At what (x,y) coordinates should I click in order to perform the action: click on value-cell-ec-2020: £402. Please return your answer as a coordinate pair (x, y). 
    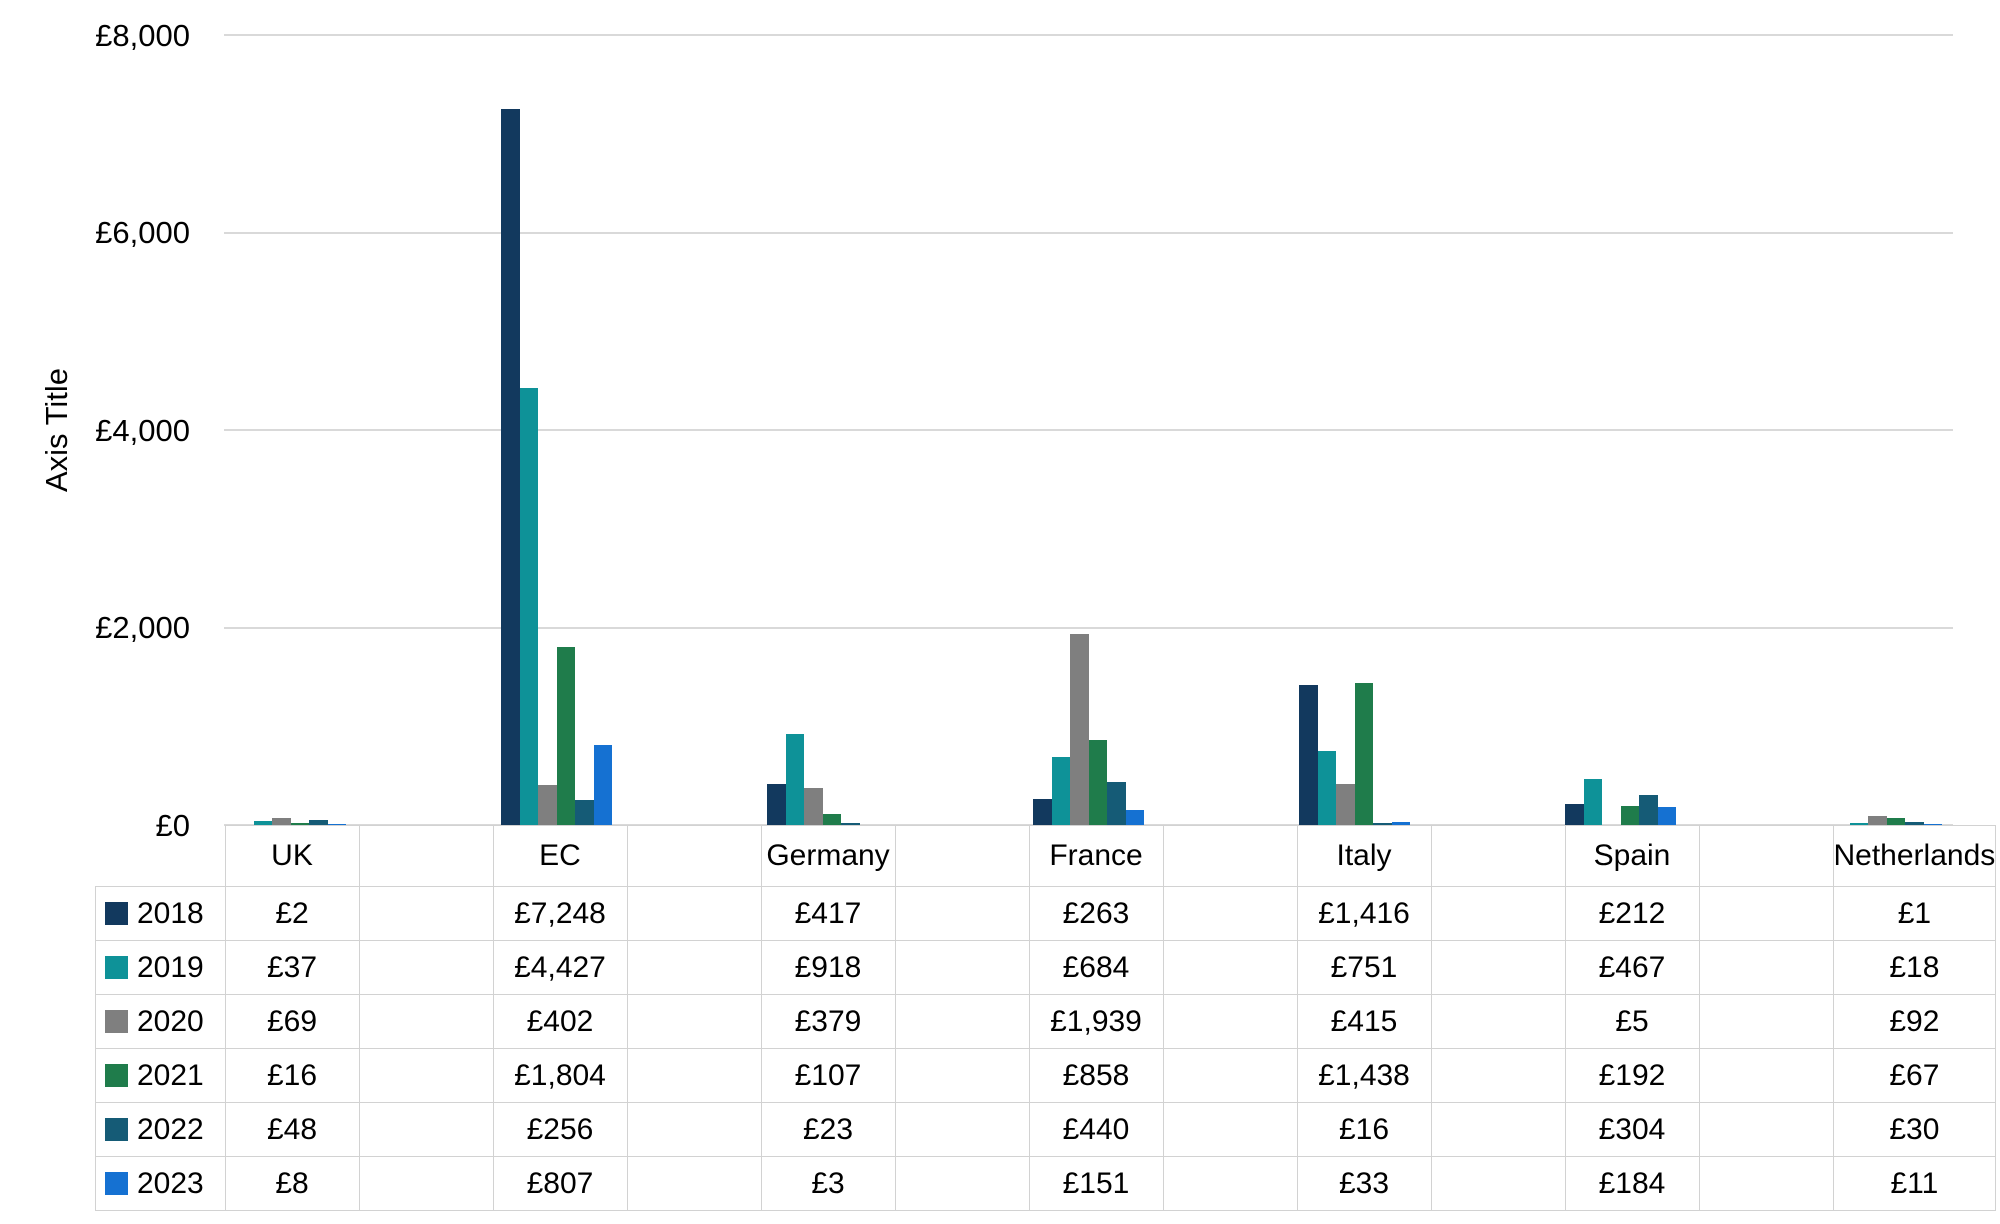
    Looking at the image, I should click on (560, 1021).